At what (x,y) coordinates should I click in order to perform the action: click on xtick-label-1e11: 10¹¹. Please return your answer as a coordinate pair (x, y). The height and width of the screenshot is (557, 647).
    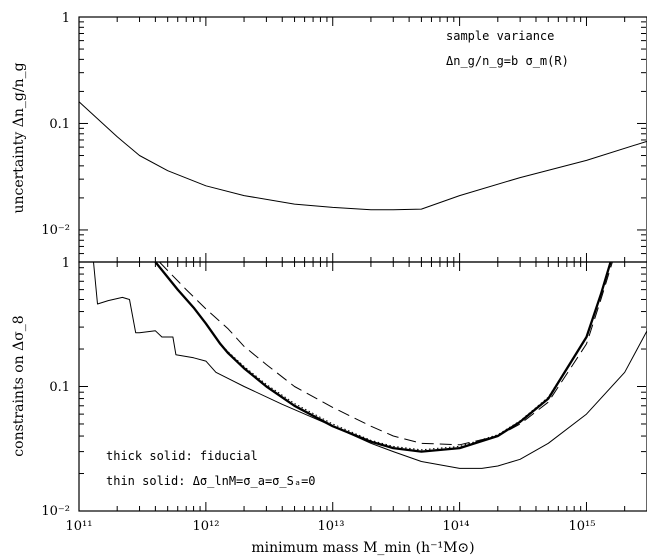
    Looking at the image, I should click on (79, 526).